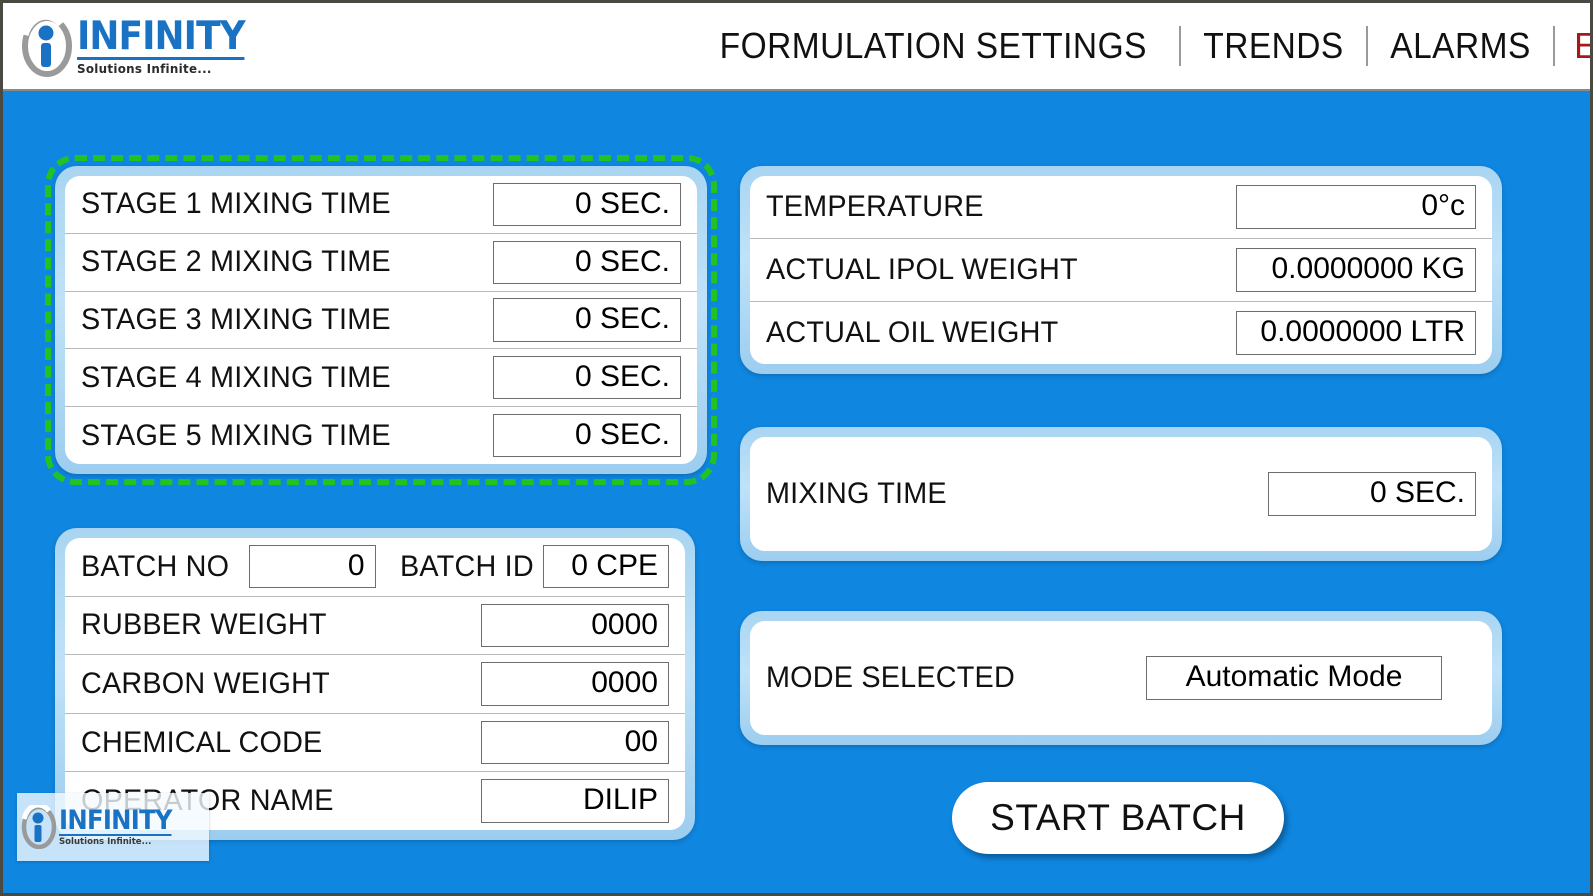 The height and width of the screenshot is (896, 1593). I want to click on stage-3-value: 0 SEC., so click(587, 320).